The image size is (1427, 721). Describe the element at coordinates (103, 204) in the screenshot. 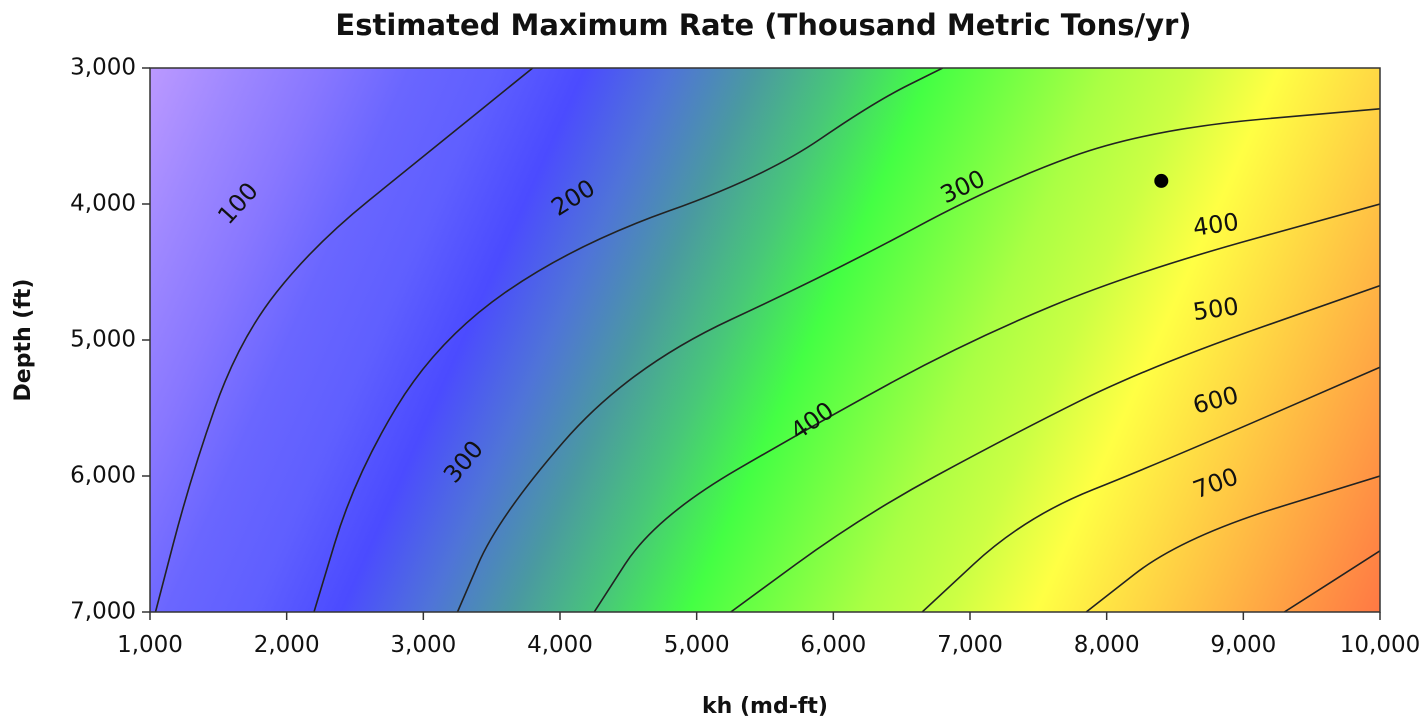

I see `y-tick-label: 4,000` at that location.